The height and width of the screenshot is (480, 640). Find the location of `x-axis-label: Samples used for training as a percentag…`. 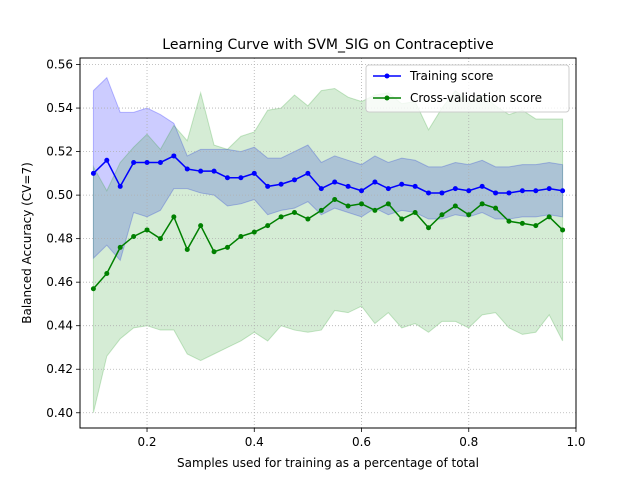

x-axis-label: Samples used for training as a percentag… is located at coordinates (328, 463).